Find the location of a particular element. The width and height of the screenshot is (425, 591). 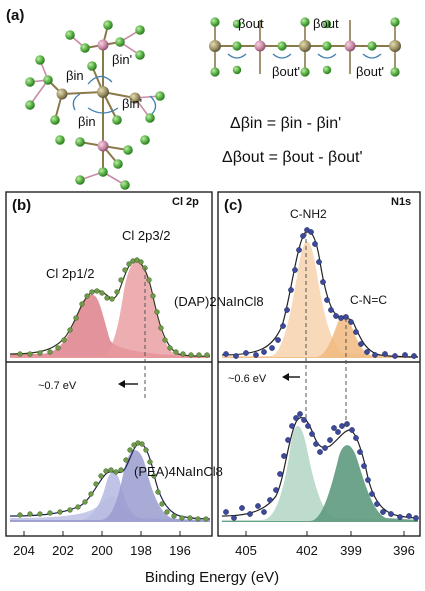

beta-out-label-1: βout is located at coordinates (251, 23).